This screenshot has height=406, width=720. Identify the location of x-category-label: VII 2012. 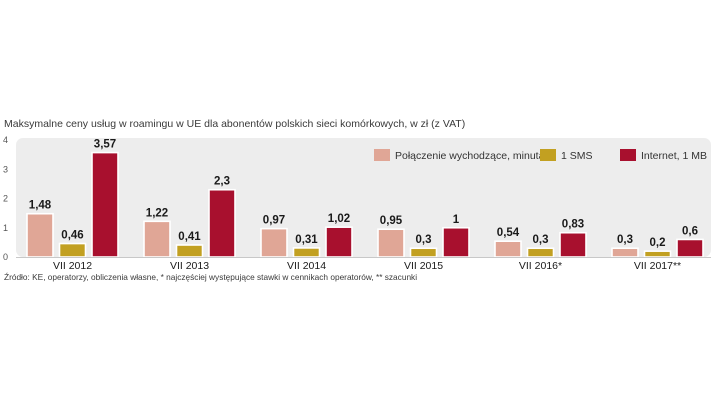
(72, 266).